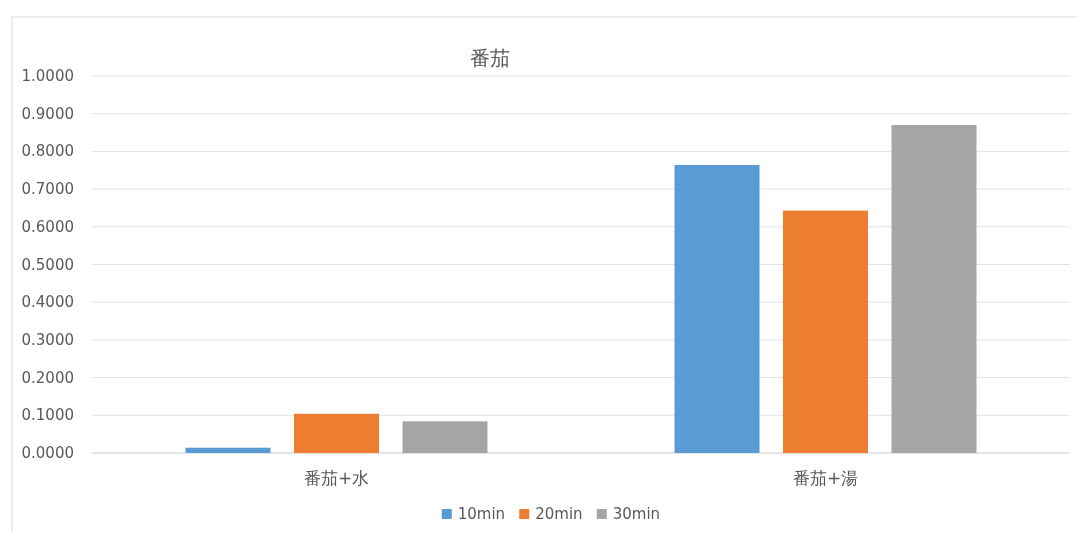 The width and height of the screenshot is (1076, 533). What do you see at coordinates (47, 377) in the screenshot?
I see `y-tick-label: 0.2000` at bounding box center [47, 377].